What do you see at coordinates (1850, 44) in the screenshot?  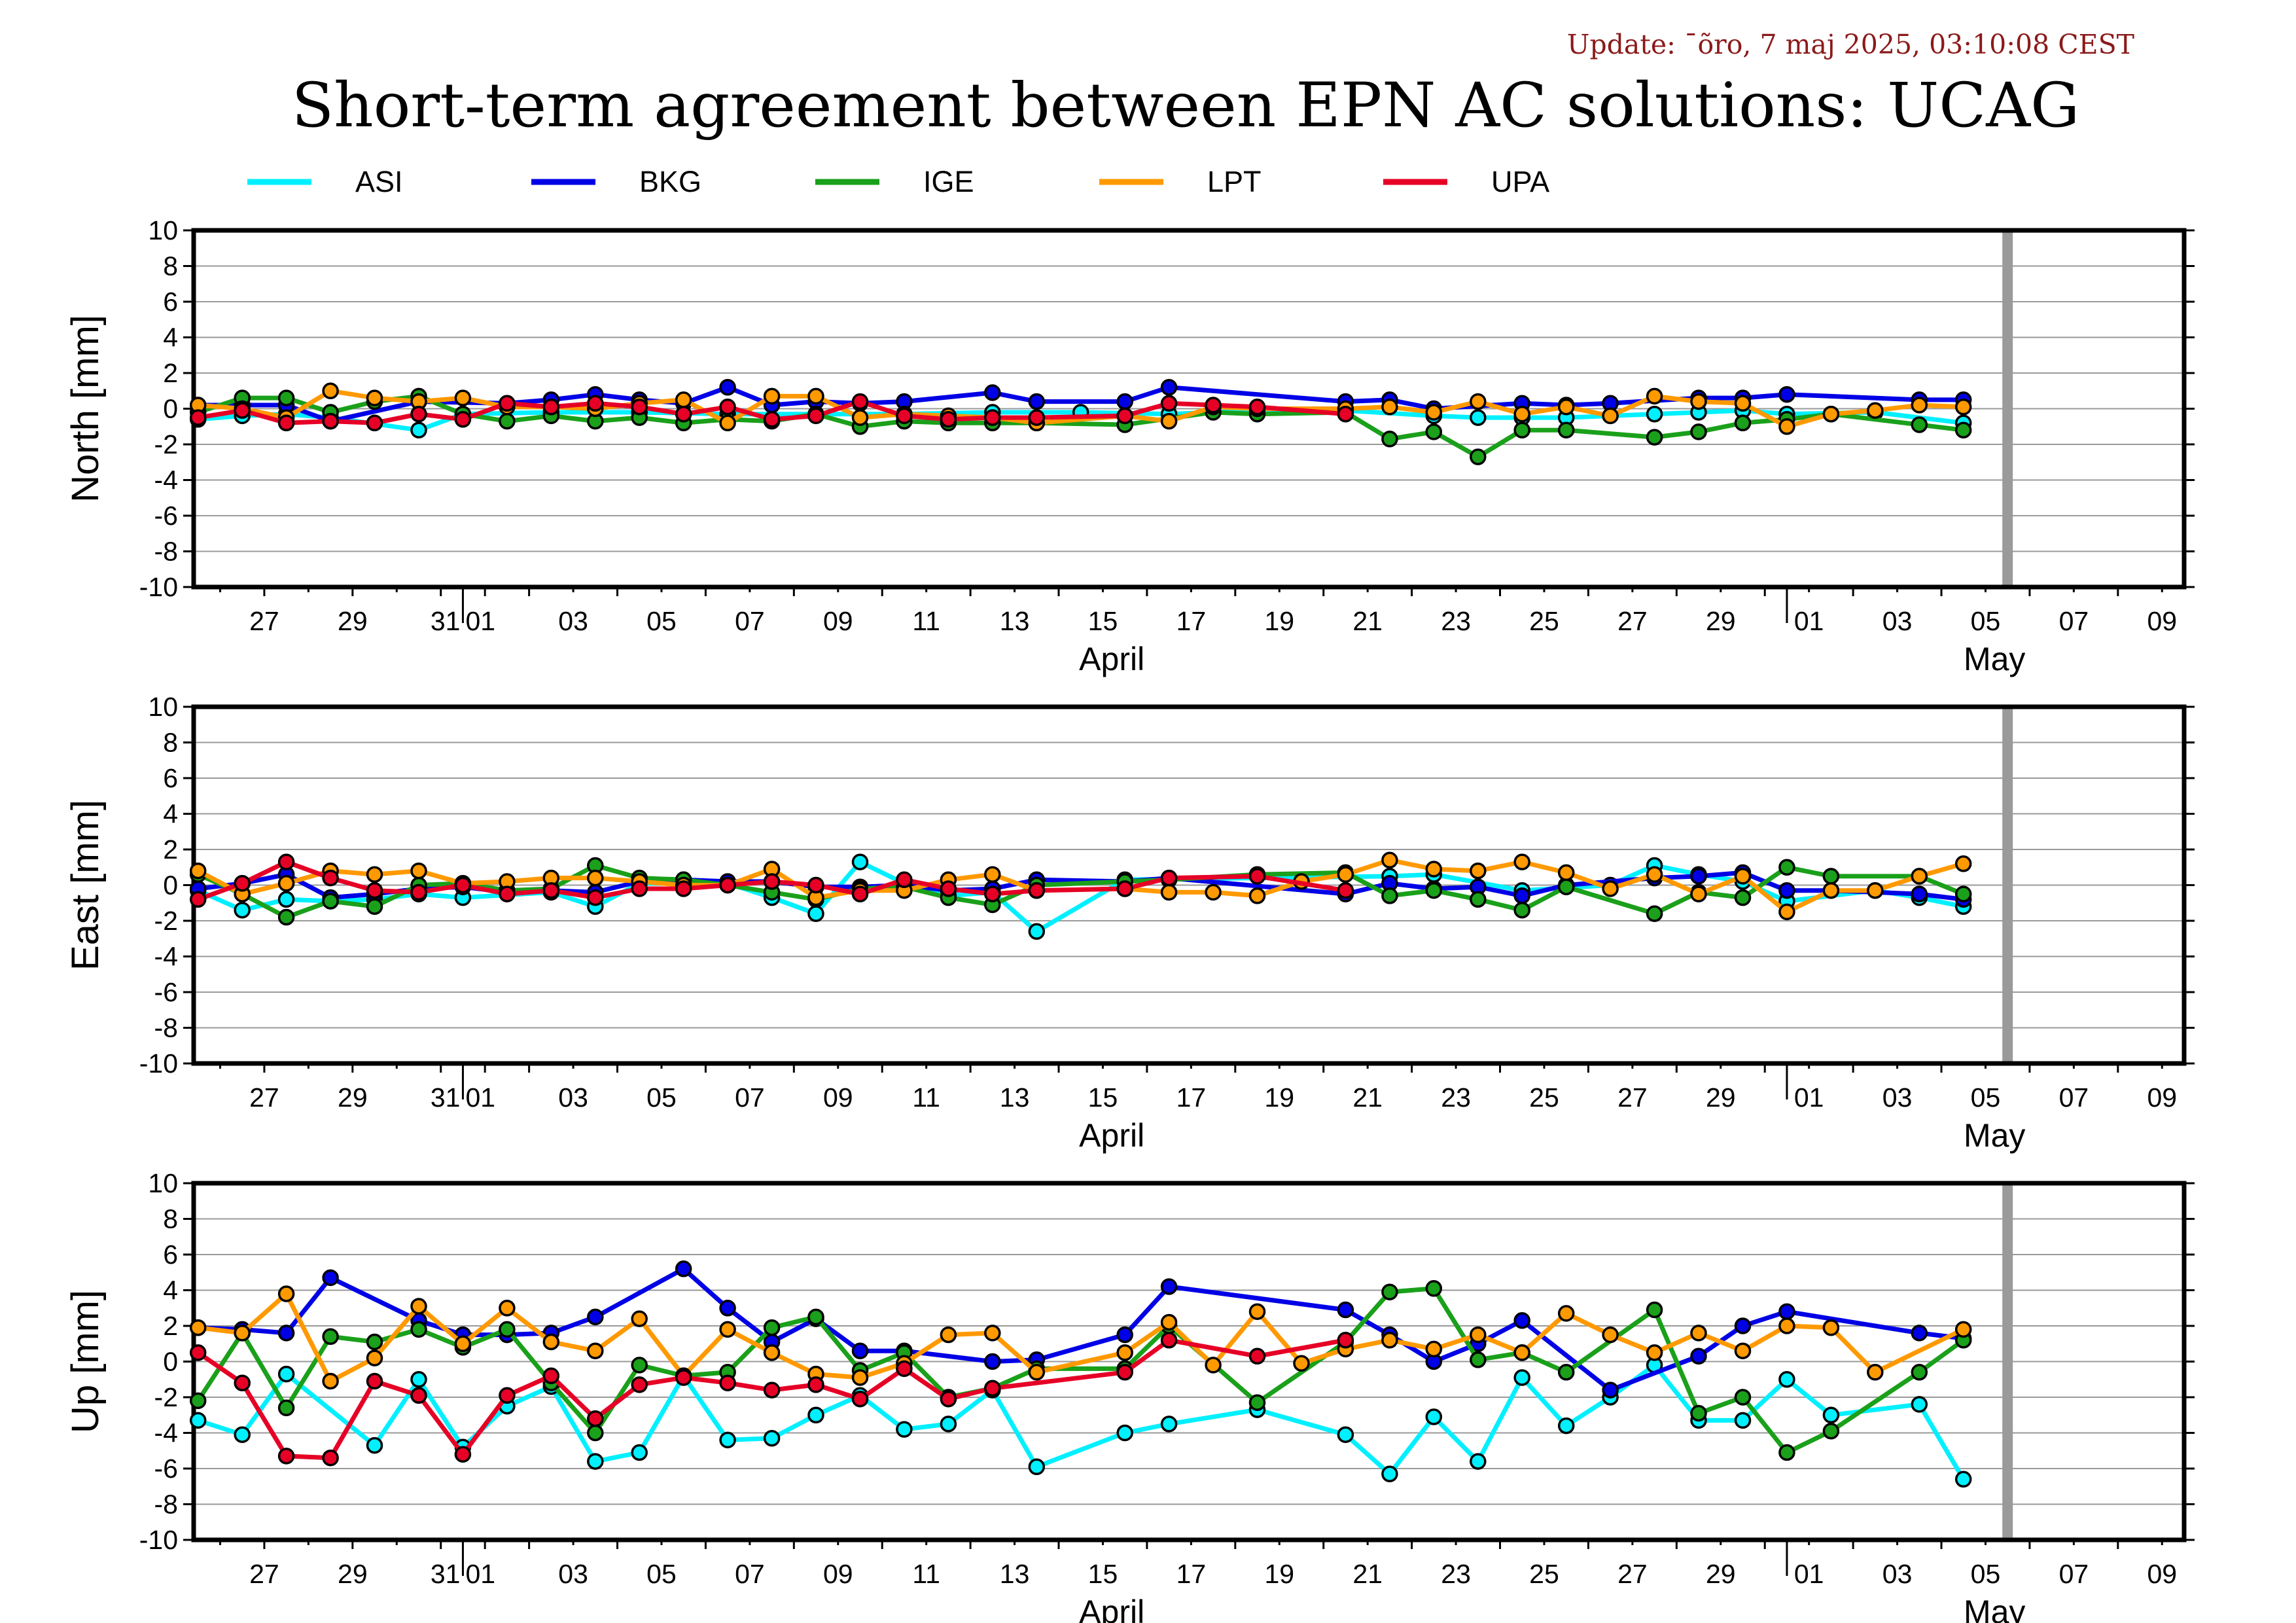 I see `update-timestamp: Update: ¯õro, 7 maj 2025, 03:10:08 CEST` at bounding box center [1850, 44].